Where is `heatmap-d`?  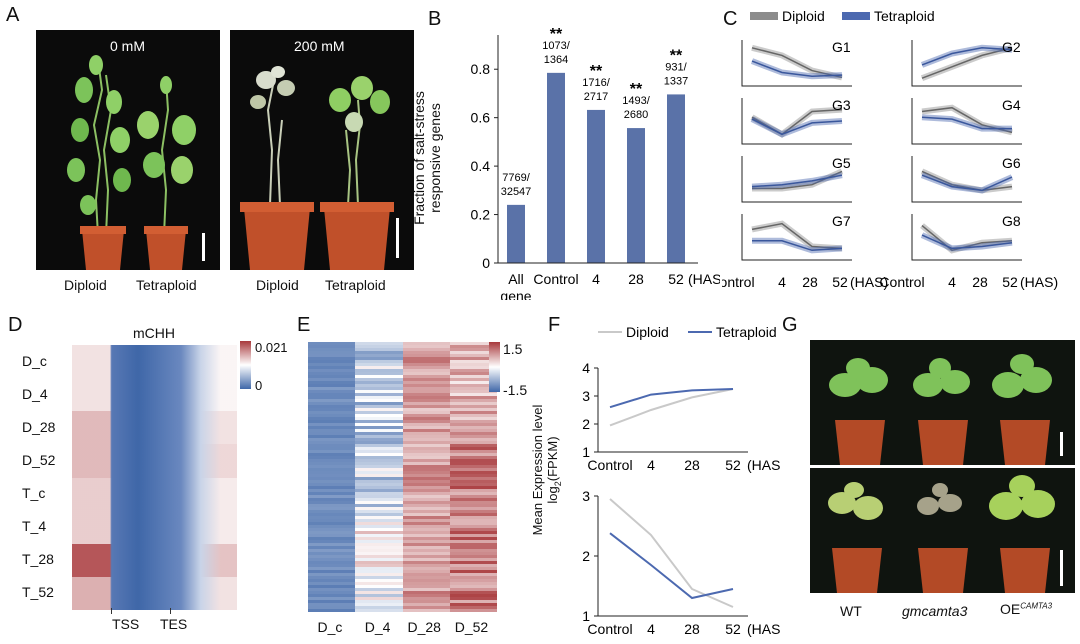 heatmap-d is located at coordinates (154, 477).